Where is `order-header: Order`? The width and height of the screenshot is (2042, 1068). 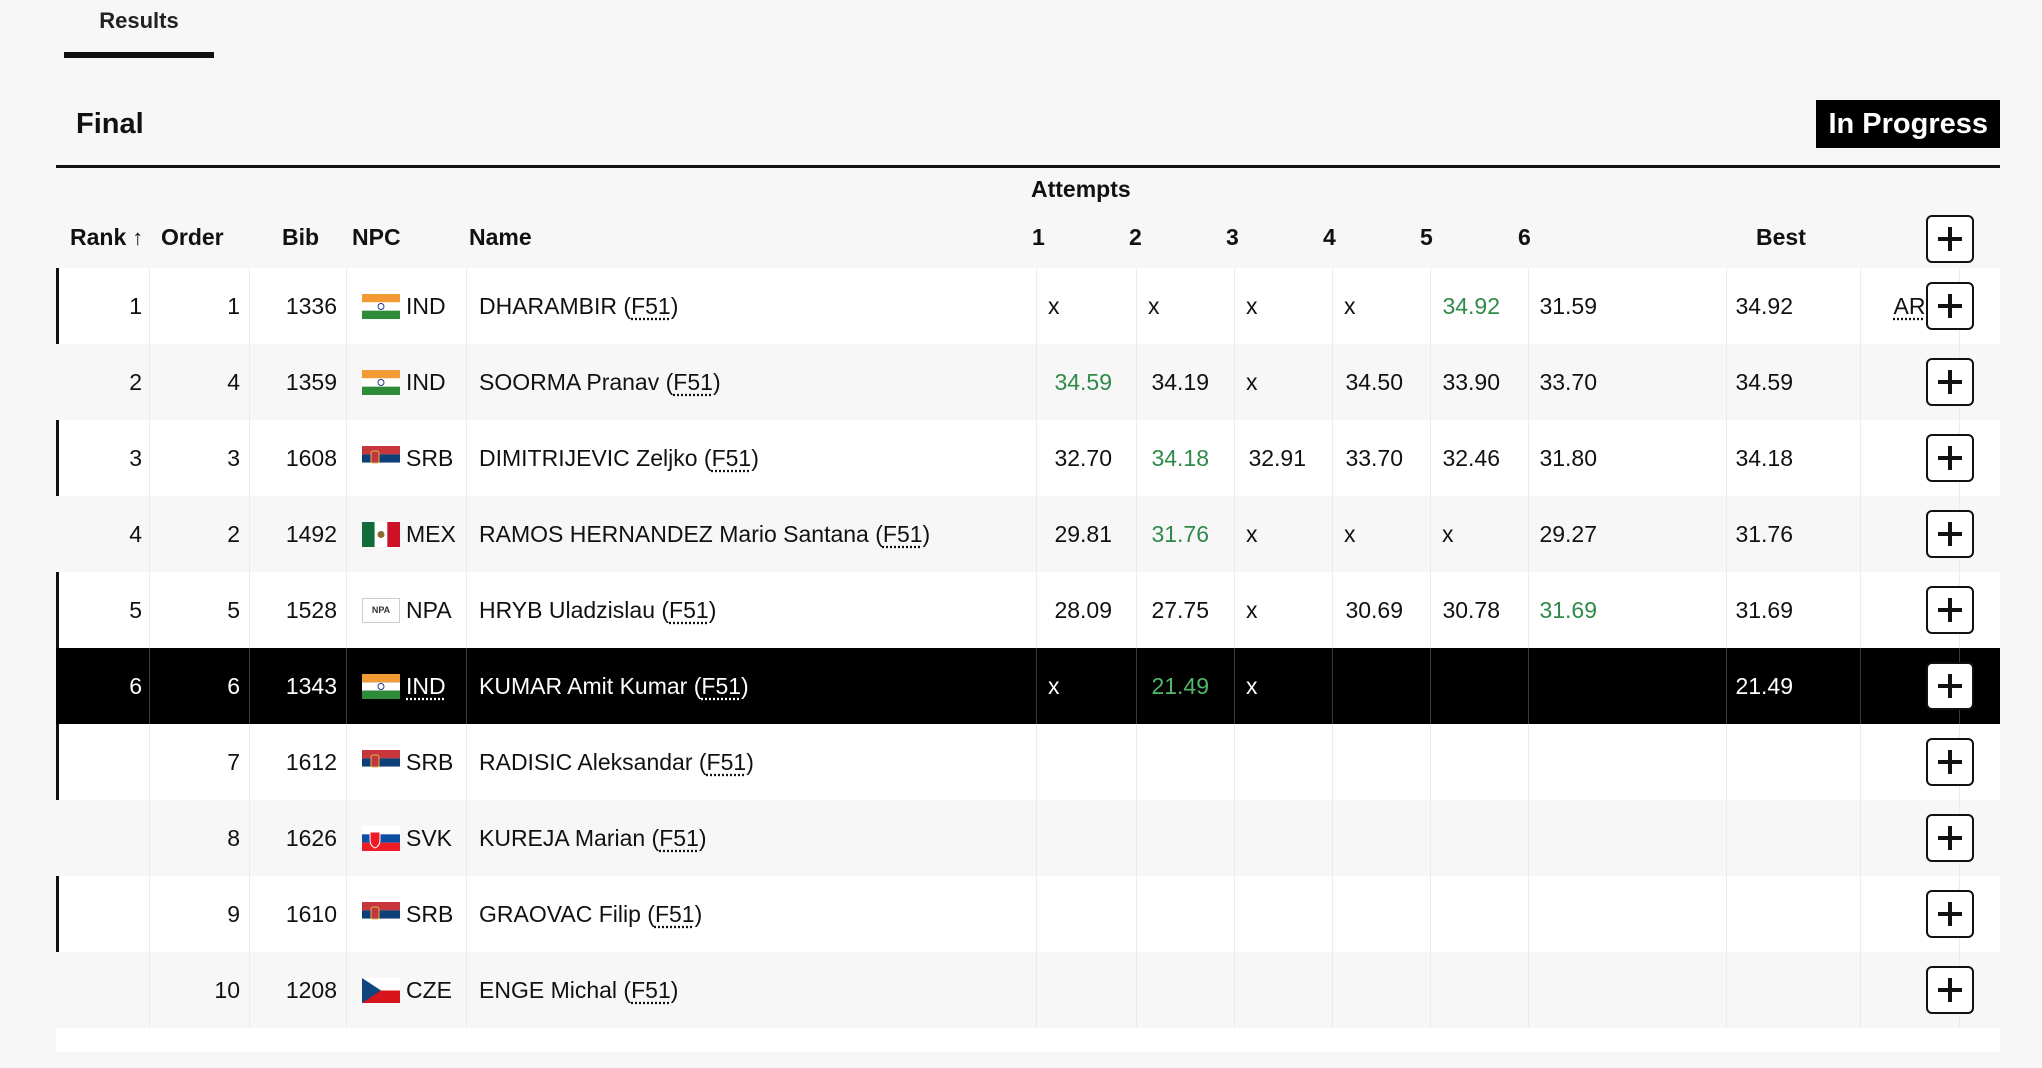 order-header: Order is located at coordinates (192, 237).